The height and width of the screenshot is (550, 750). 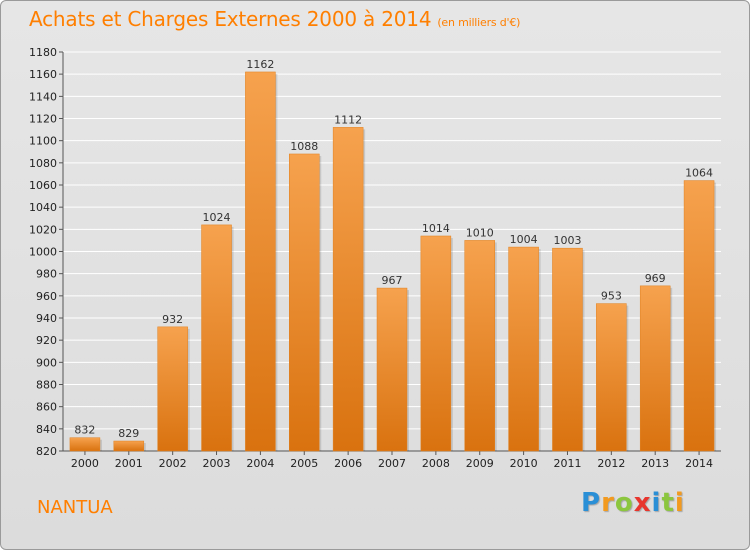 I want to click on value-label-2008: 1014, so click(x=436, y=228).